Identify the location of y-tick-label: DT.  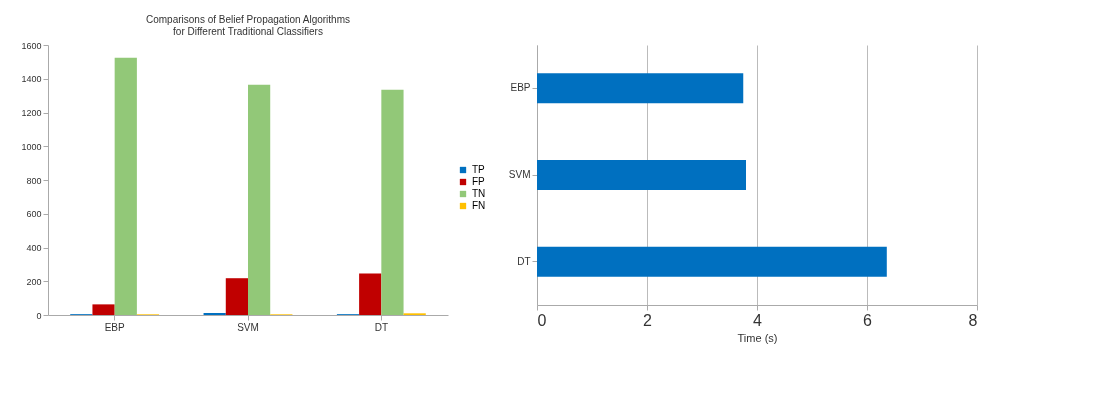
(524, 261).